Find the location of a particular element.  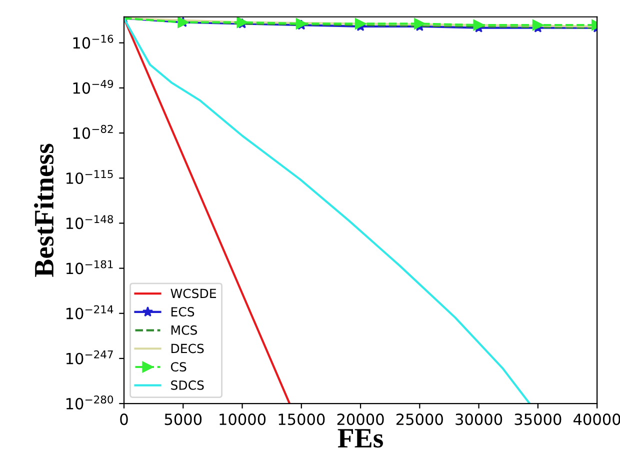

legend-label: DECS is located at coordinates (187, 349).